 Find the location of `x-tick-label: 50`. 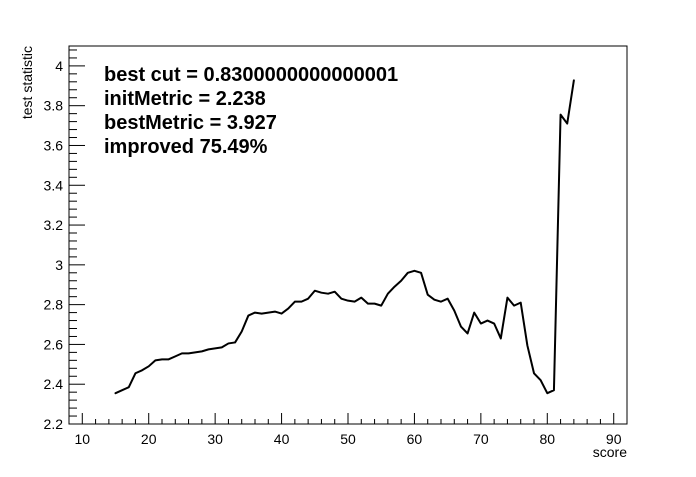

x-tick-label: 50 is located at coordinates (348, 439).